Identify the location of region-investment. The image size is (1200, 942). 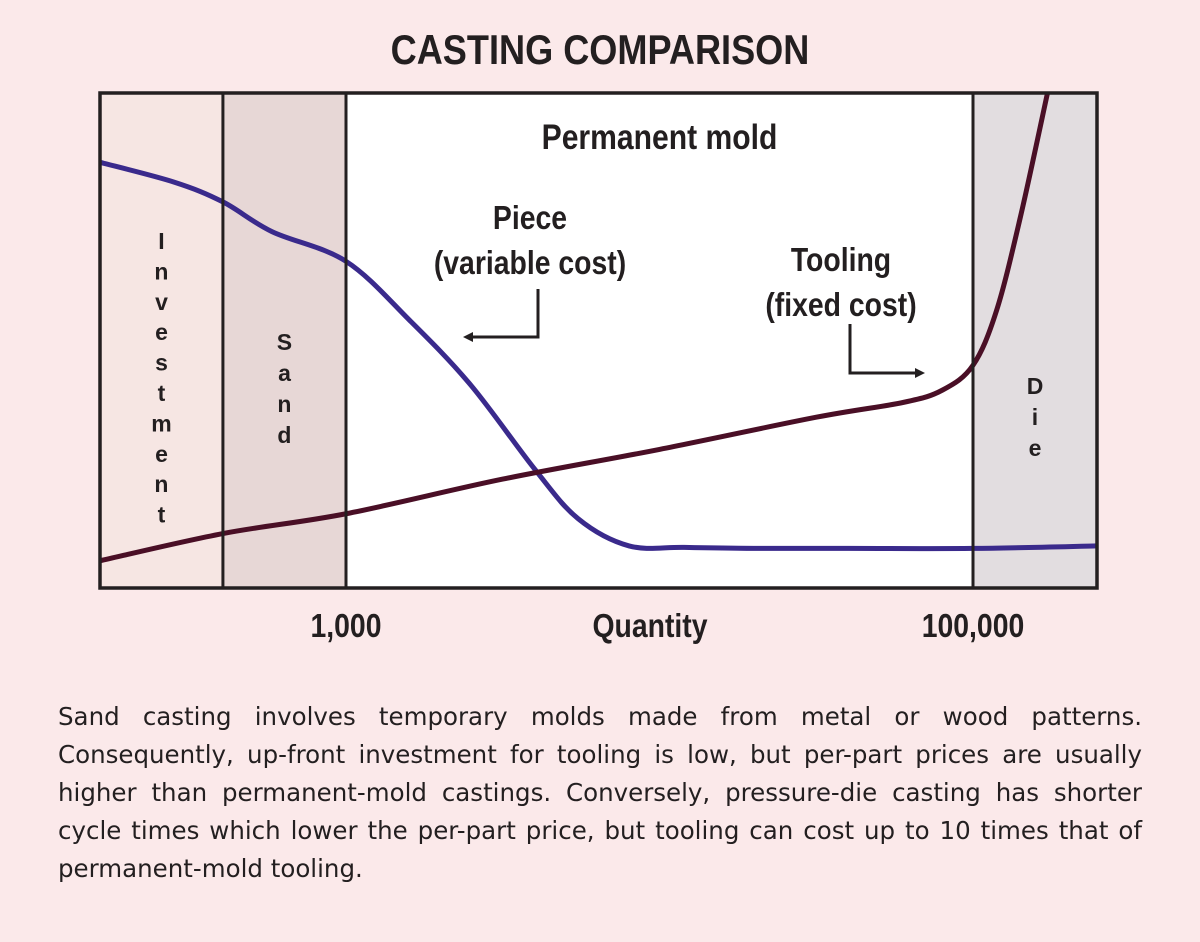
(161, 340).